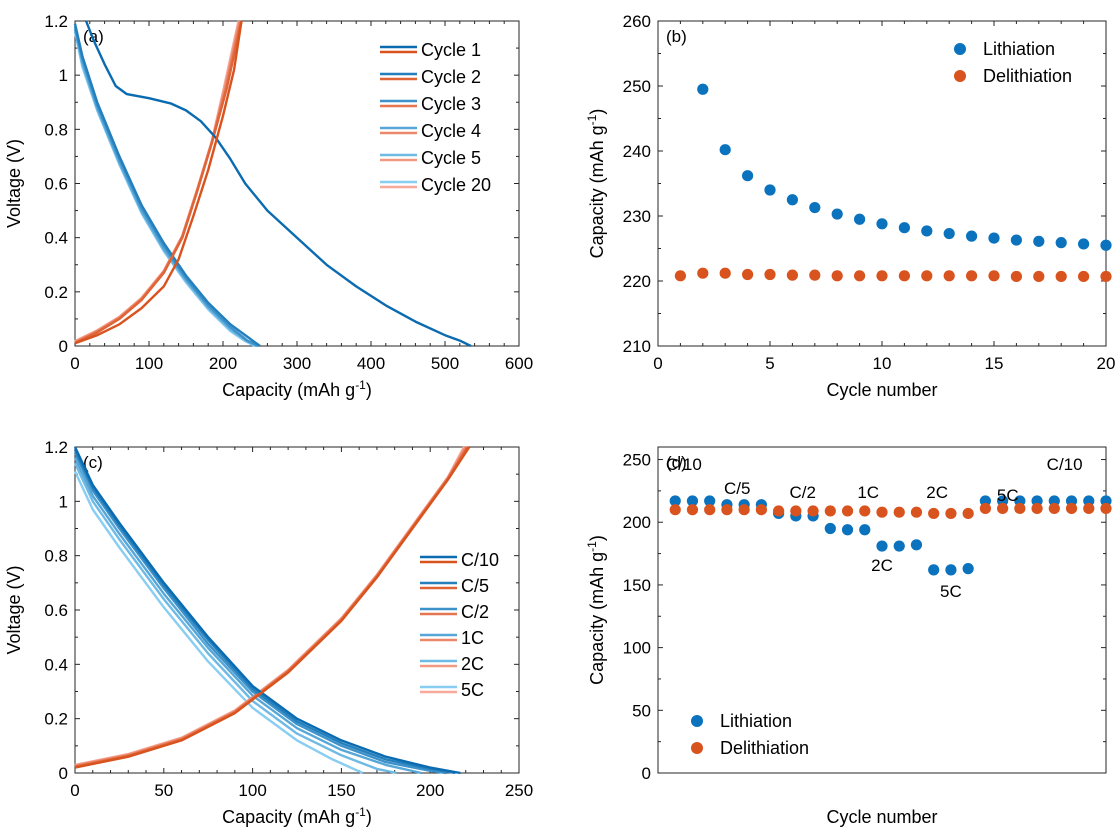 The height and width of the screenshot is (836, 1119). What do you see at coordinates (637, 648) in the screenshot?
I see `y-tick-label: 100` at bounding box center [637, 648].